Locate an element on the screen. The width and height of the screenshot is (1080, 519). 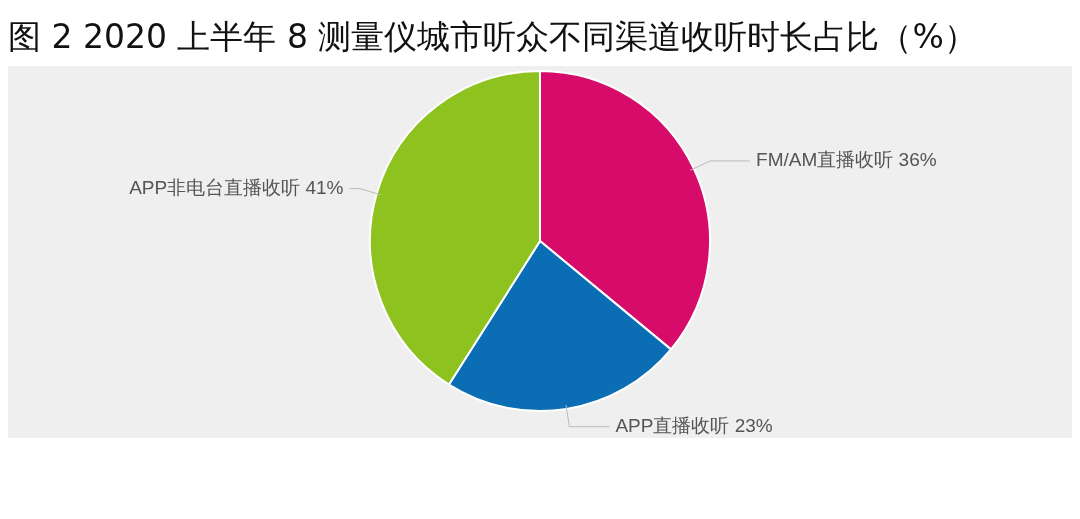
slice-label: FM/AM直播收听 36% is located at coordinates (846, 160).